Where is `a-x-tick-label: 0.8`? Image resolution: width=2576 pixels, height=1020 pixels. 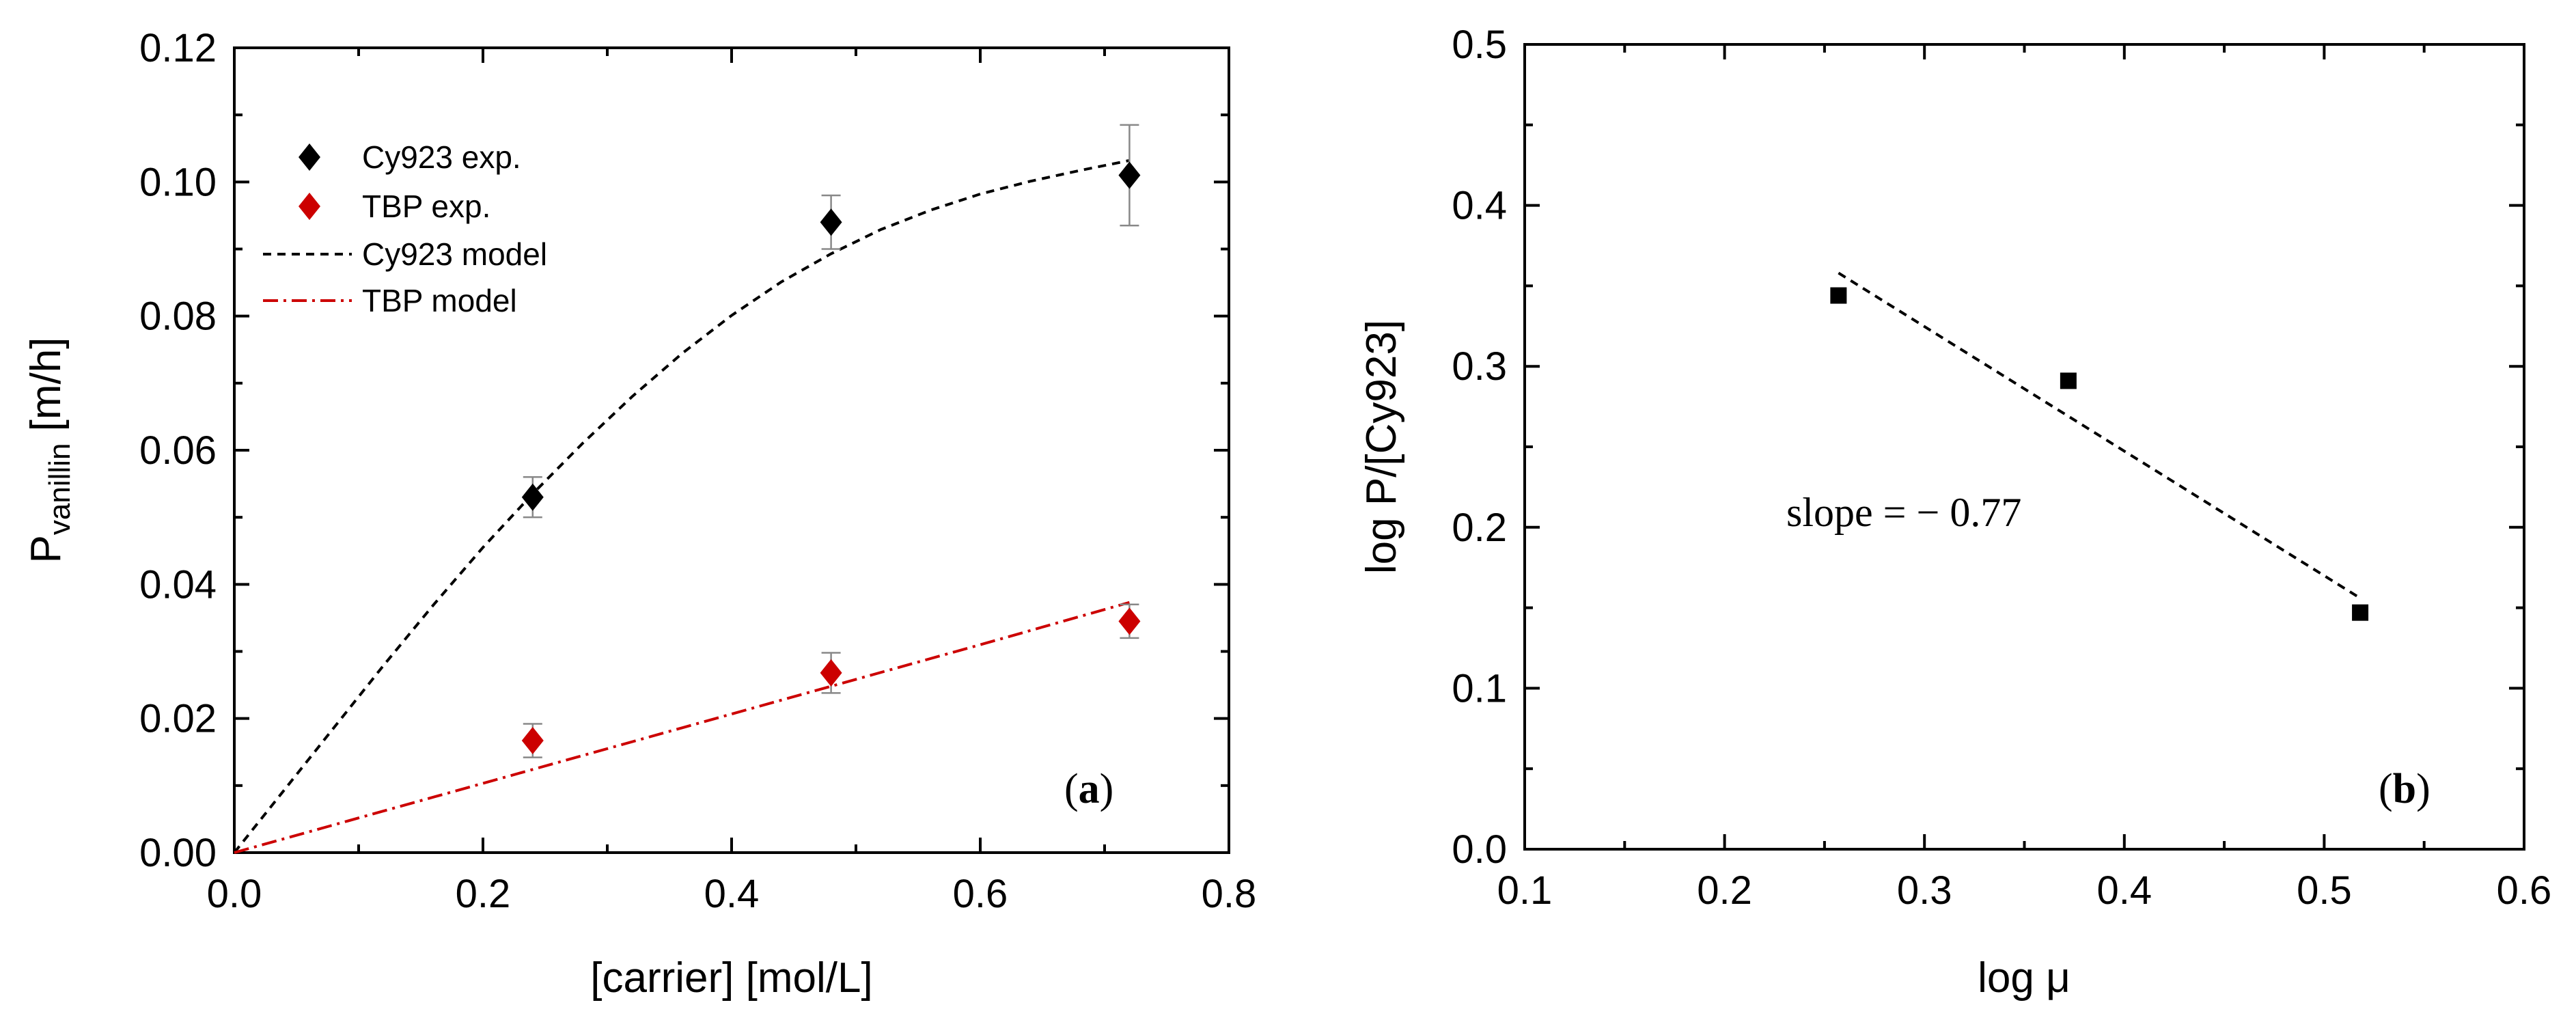 a-x-tick-label: 0.8 is located at coordinates (1229, 894).